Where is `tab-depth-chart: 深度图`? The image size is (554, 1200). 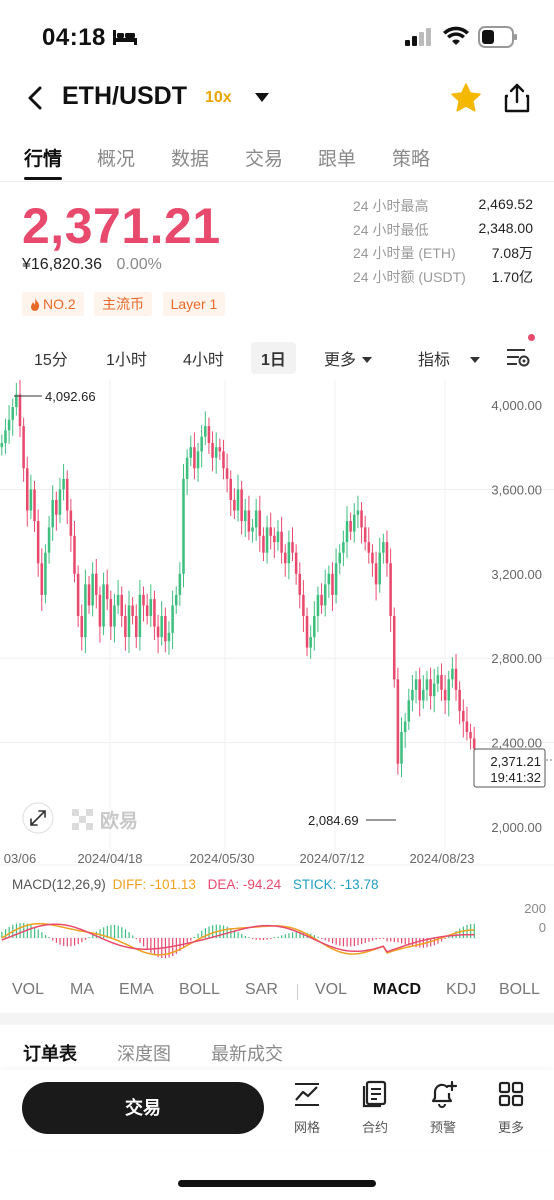 tab-depth-chart: 深度图 is located at coordinates (144, 1054).